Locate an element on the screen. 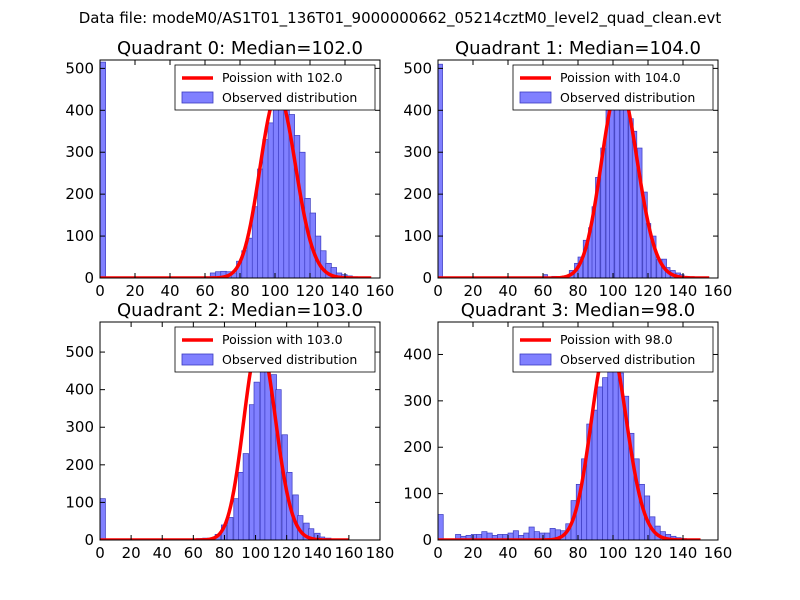  legend: Poission with 98.0 Observed distribution is located at coordinates (613, 349).